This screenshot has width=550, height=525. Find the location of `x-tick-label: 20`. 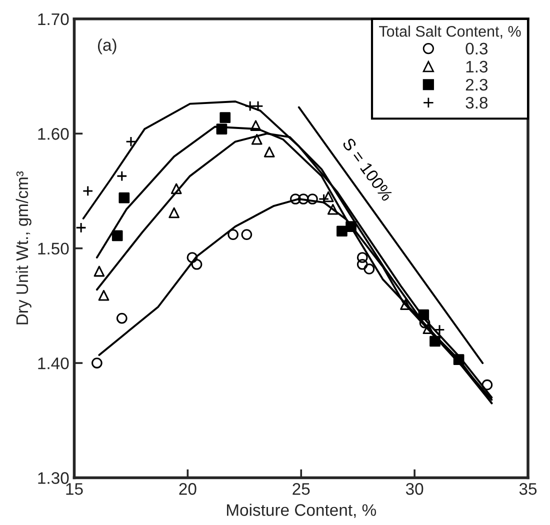

x-tick-label: 20 is located at coordinates (187, 489).